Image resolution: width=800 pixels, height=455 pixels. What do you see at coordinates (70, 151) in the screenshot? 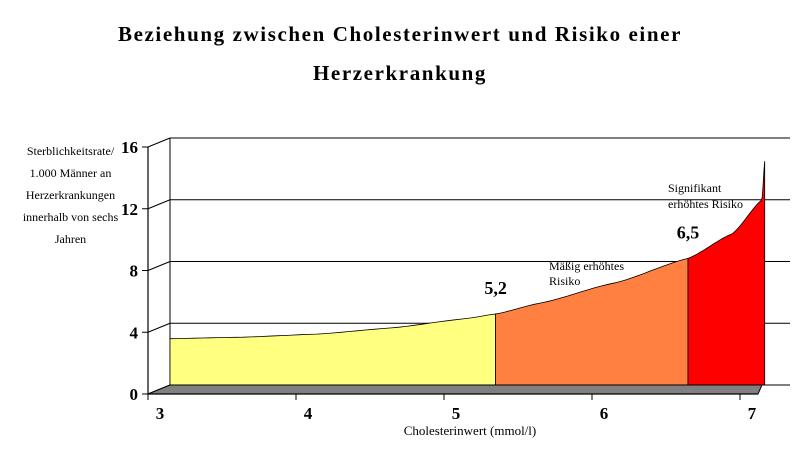
I see `y-axis-label-line: Sterblichkeitsrate/` at bounding box center [70, 151].